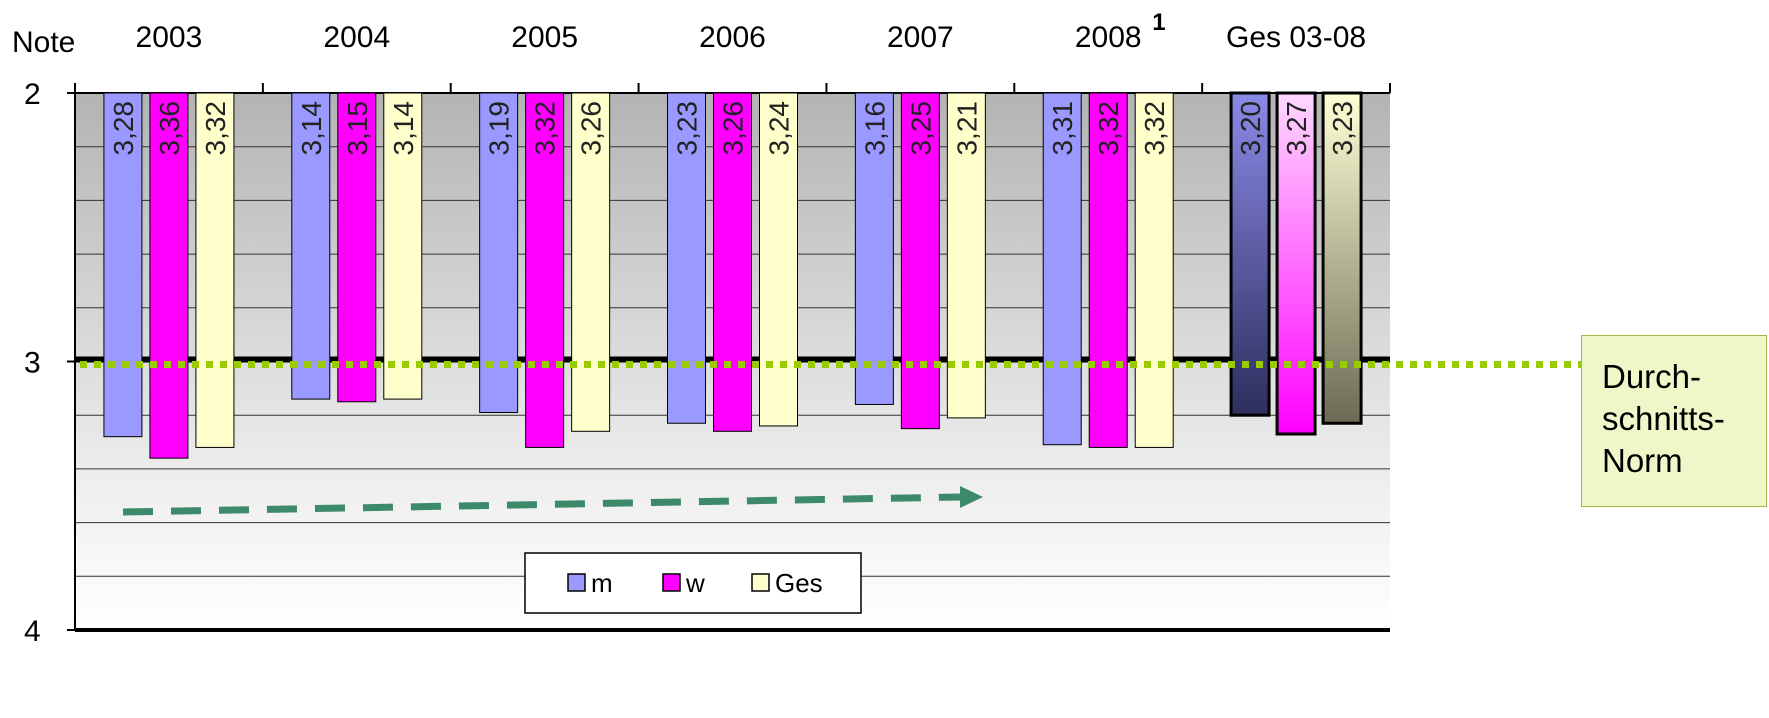 This screenshot has height=718, width=1769. I want to click on value-label: 3,27, so click(1296, 128).